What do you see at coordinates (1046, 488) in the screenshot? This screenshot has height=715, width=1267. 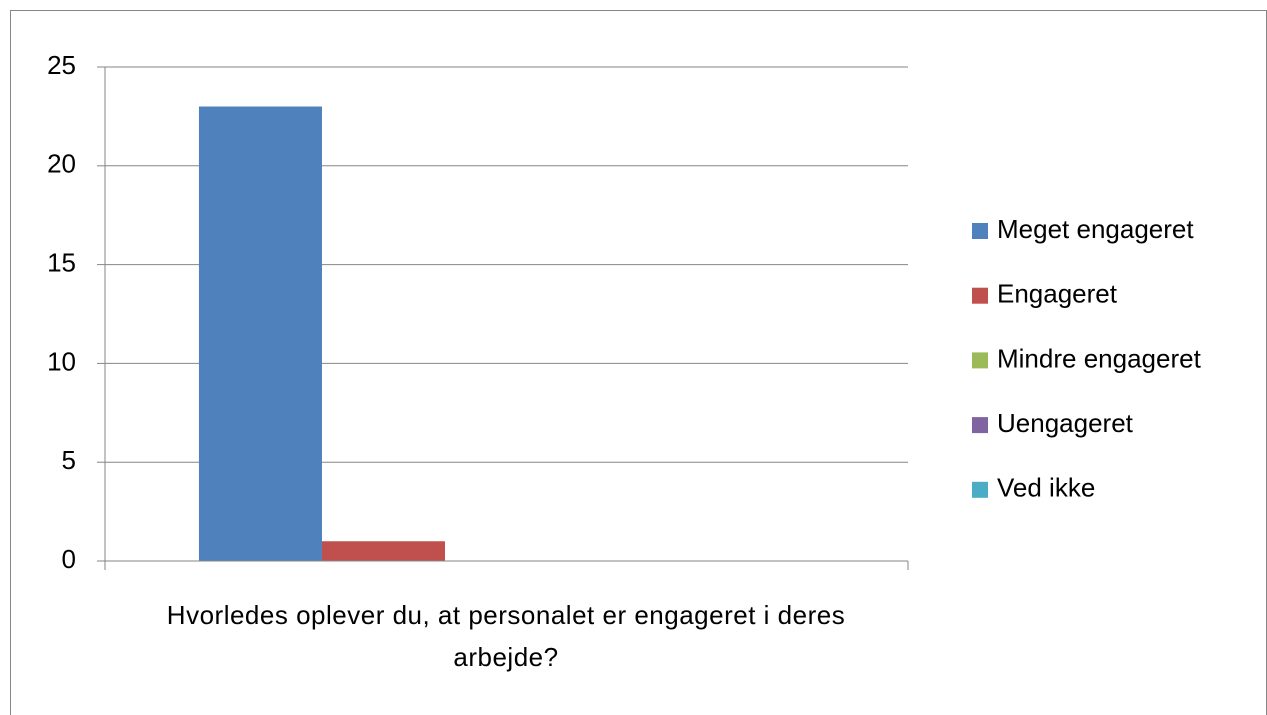 I see `legend-label: Ved ikke` at bounding box center [1046, 488].